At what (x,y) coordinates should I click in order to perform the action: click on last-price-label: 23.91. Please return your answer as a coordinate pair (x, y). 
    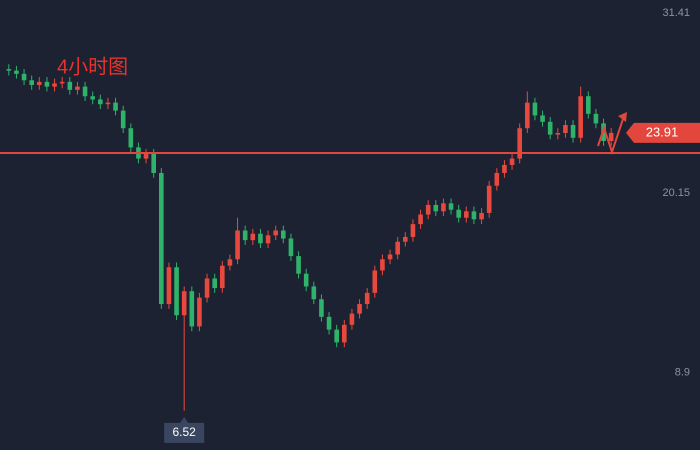
    Looking at the image, I should click on (662, 131).